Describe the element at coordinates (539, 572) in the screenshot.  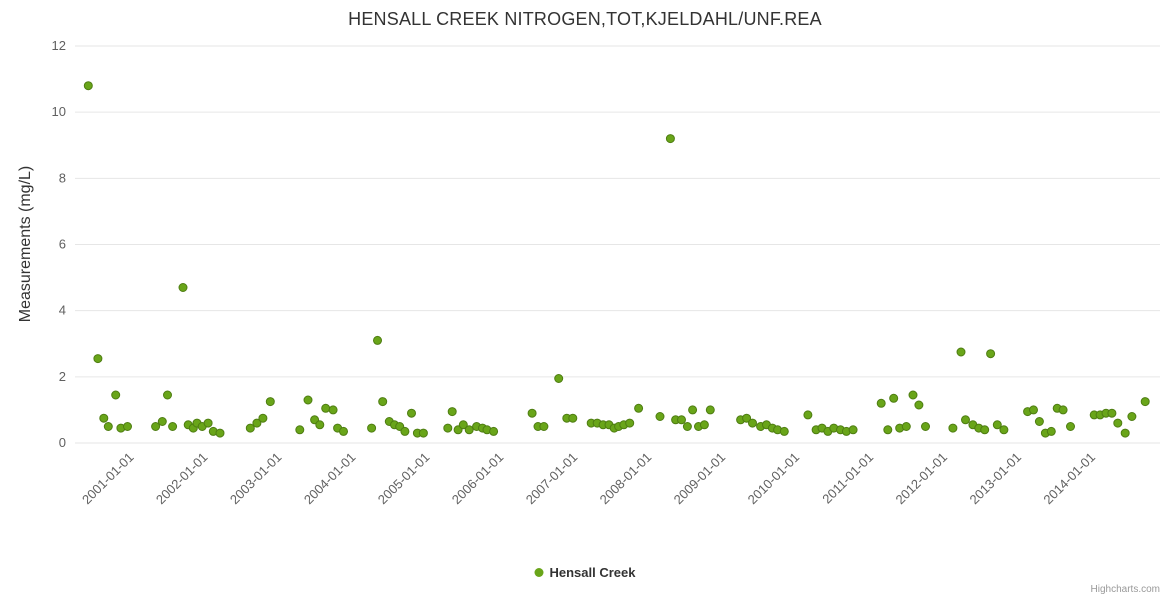
I see `legend-marker-icon` at that location.